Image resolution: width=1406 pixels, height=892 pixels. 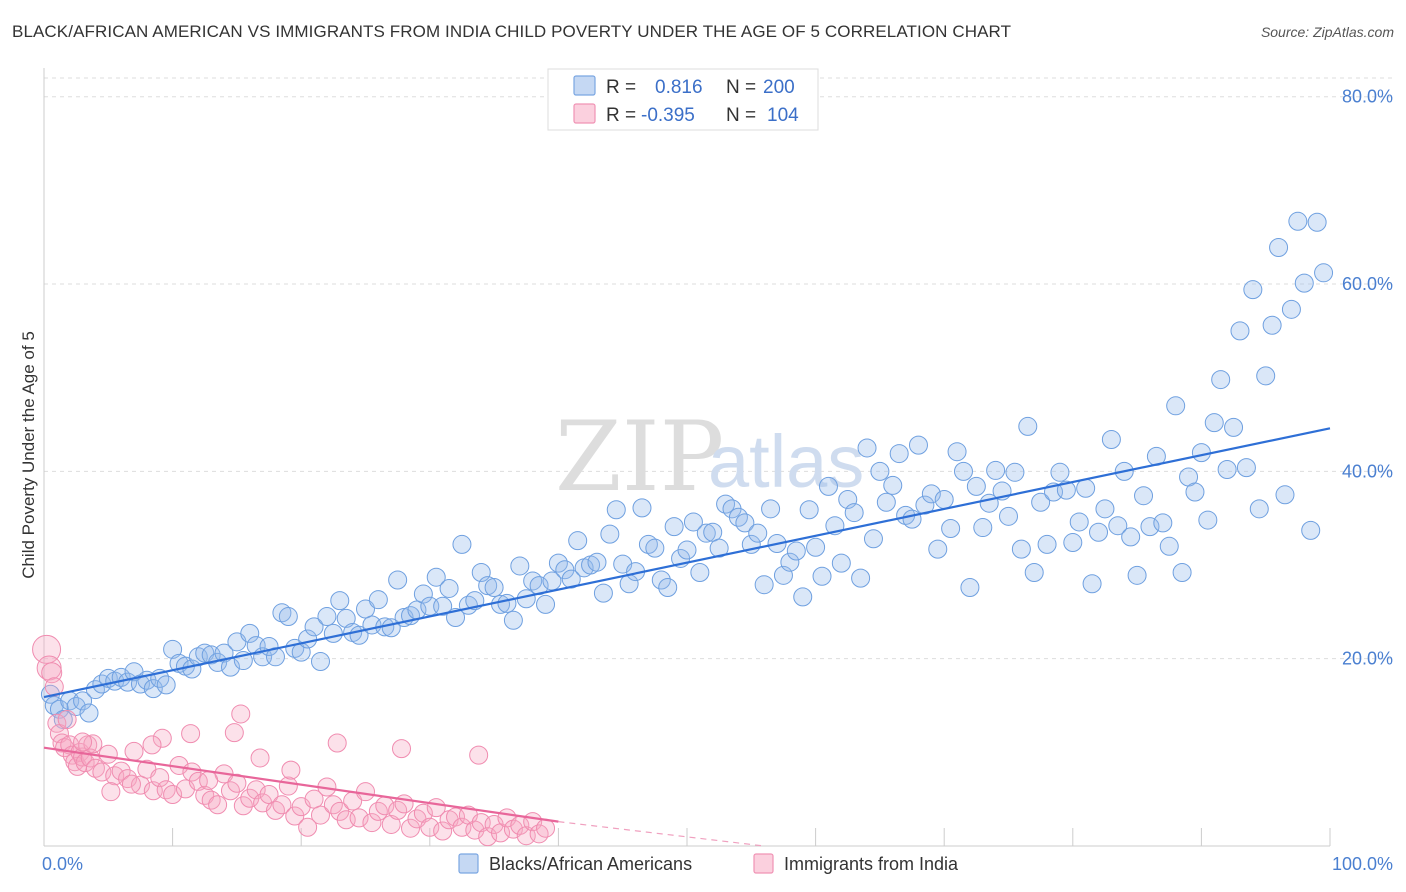 What do you see at coordinates (1362, 864) in the screenshot?
I see `x-tick-label-right: 100.0%` at bounding box center [1362, 864].